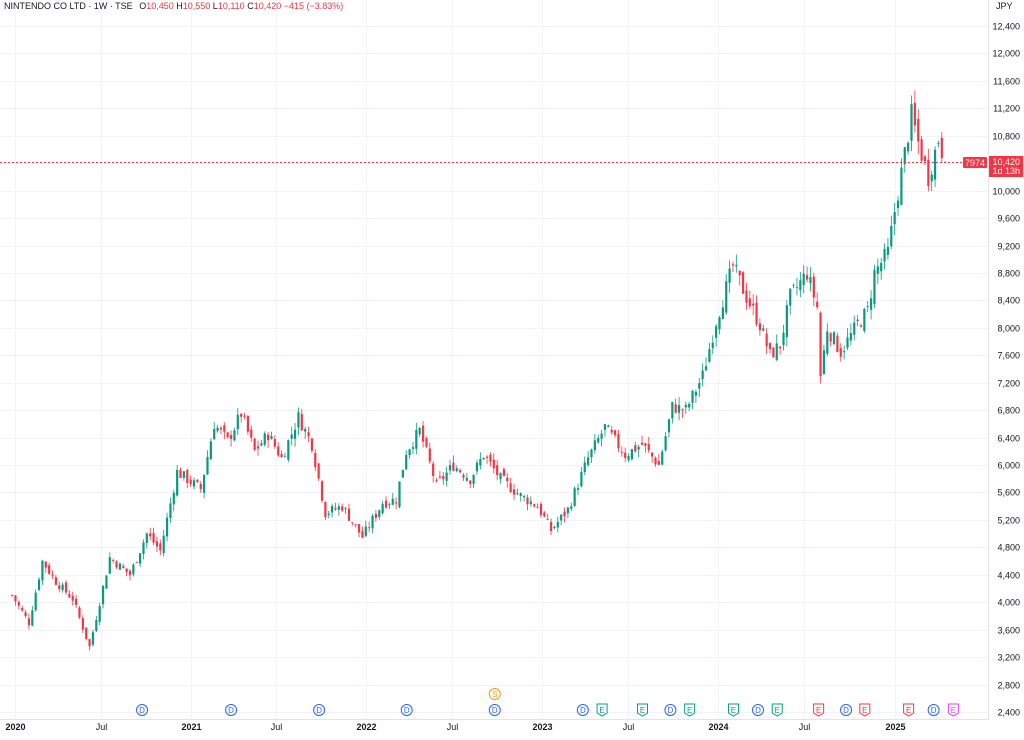 This screenshot has height=740, width=1024. What do you see at coordinates (1006, 54) in the screenshot?
I see `price-tick-label: 12,000` at bounding box center [1006, 54].